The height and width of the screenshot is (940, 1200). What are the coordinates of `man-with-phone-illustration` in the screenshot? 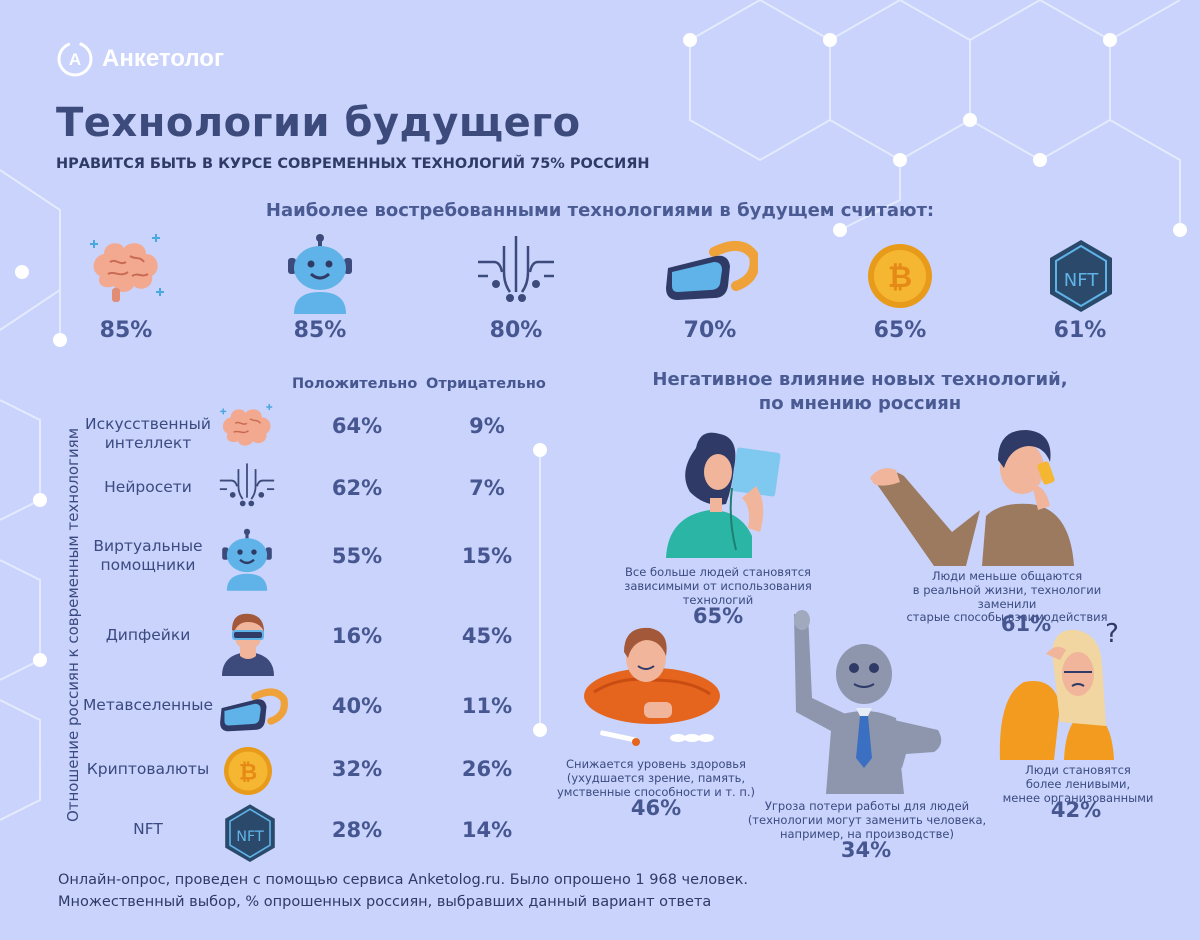 It's located at (972, 498).